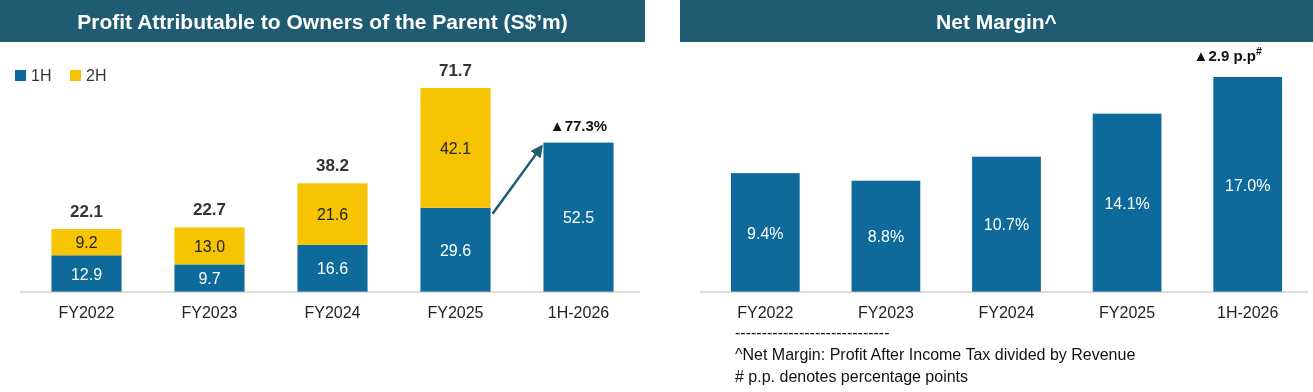 The image size is (1313, 392). I want to click on data-label: 52.5, so click(578, 218).